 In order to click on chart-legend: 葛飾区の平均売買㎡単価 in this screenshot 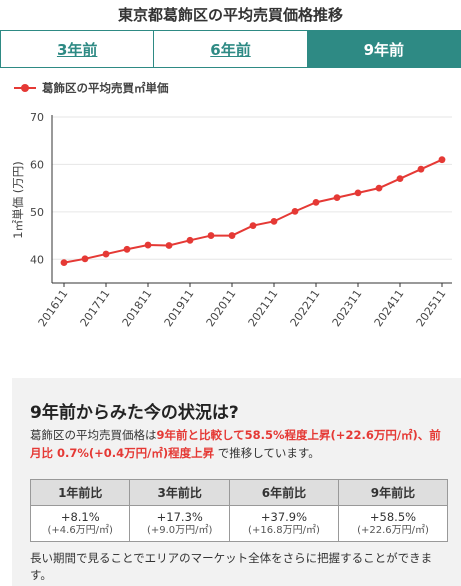, I will do `click(91, 88)`.